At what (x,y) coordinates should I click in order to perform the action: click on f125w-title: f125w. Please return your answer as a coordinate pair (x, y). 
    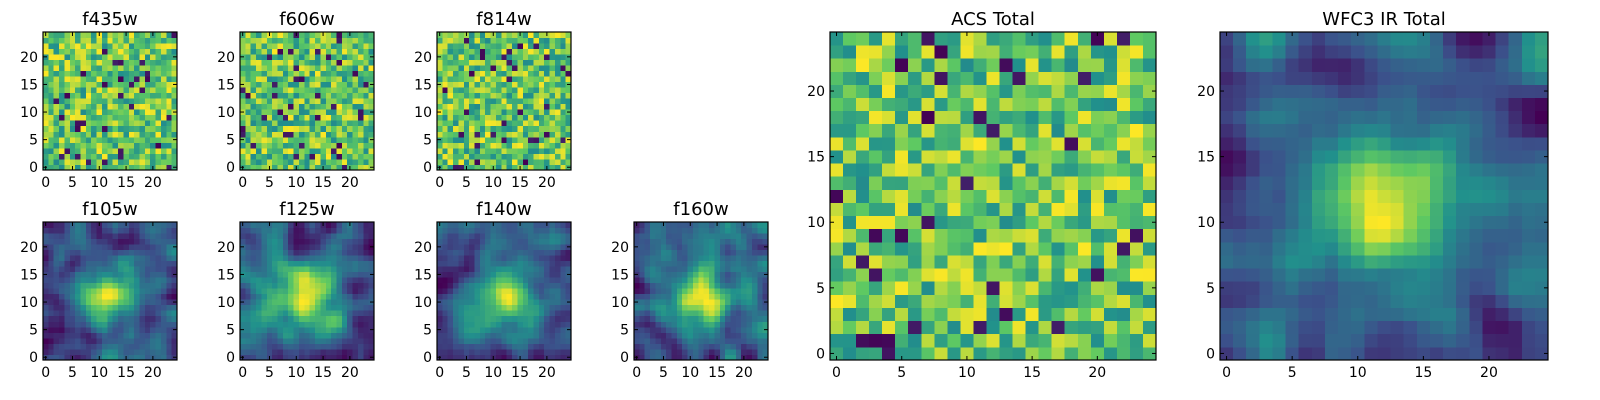
    Looking at the image, I should click on (306, 209).